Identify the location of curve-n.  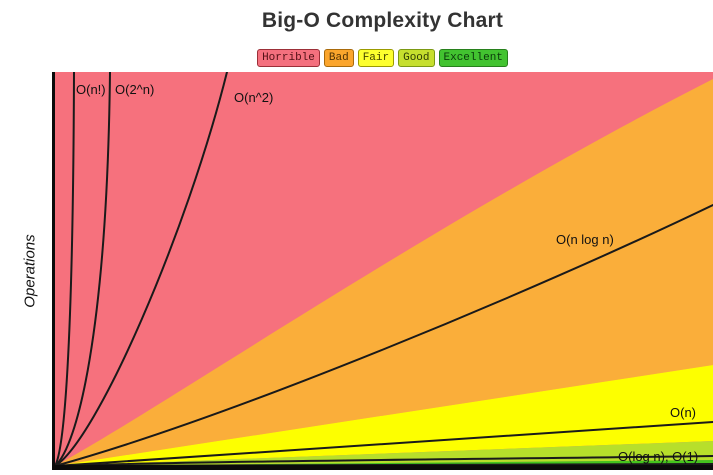
(383, 444).